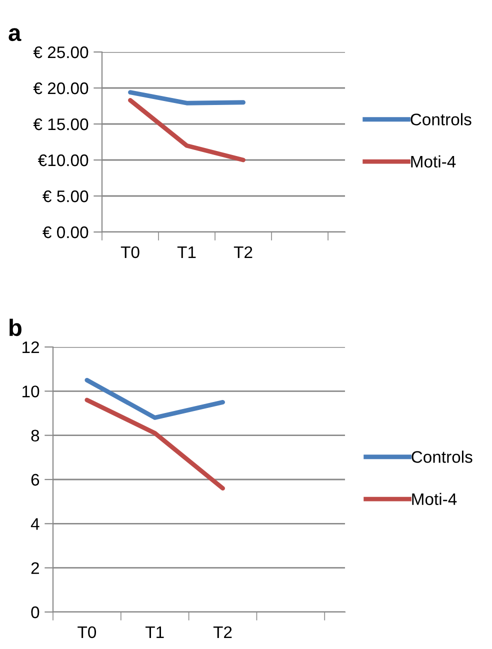 The height and width of the screenshot is (649, 492). Describe the element at coordinates (31, 392) in the screenshot. I see `y-tick-label: 10` at that location.